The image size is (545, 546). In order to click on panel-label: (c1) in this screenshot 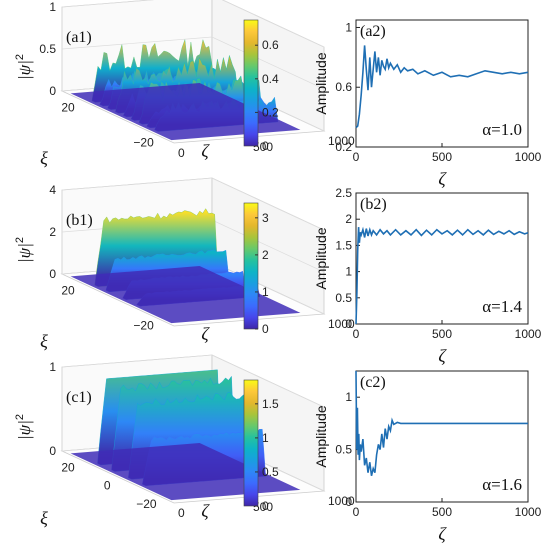, I will do `click(79, 397)`.